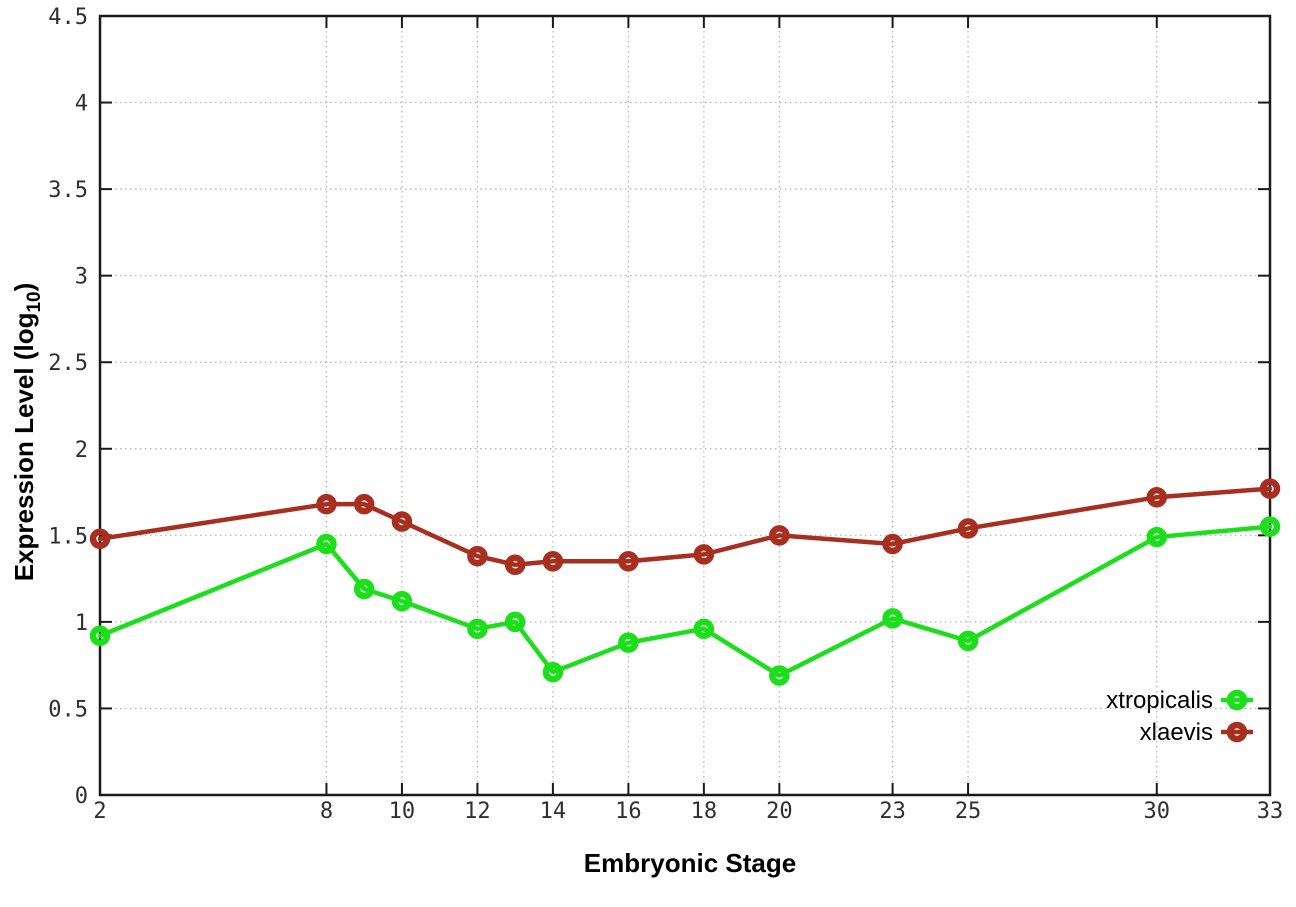  I want to click on x-tick-label-16: 16, so click(628, 811).